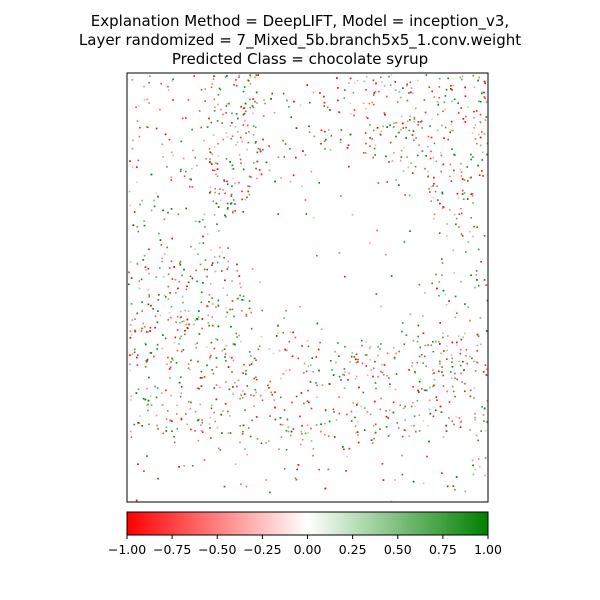 This screenshot has width=600, height=600. Describe the element at coordinates (262, 549) in the screenshot. I see `colorbar-tick-label: −0.25` at that location.